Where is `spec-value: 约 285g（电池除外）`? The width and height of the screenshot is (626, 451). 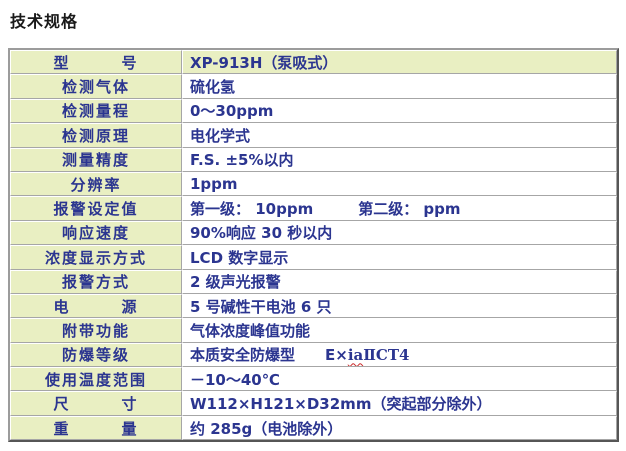 spec-value: 约 285g（电池除外） is located at coordinates (399, 428).